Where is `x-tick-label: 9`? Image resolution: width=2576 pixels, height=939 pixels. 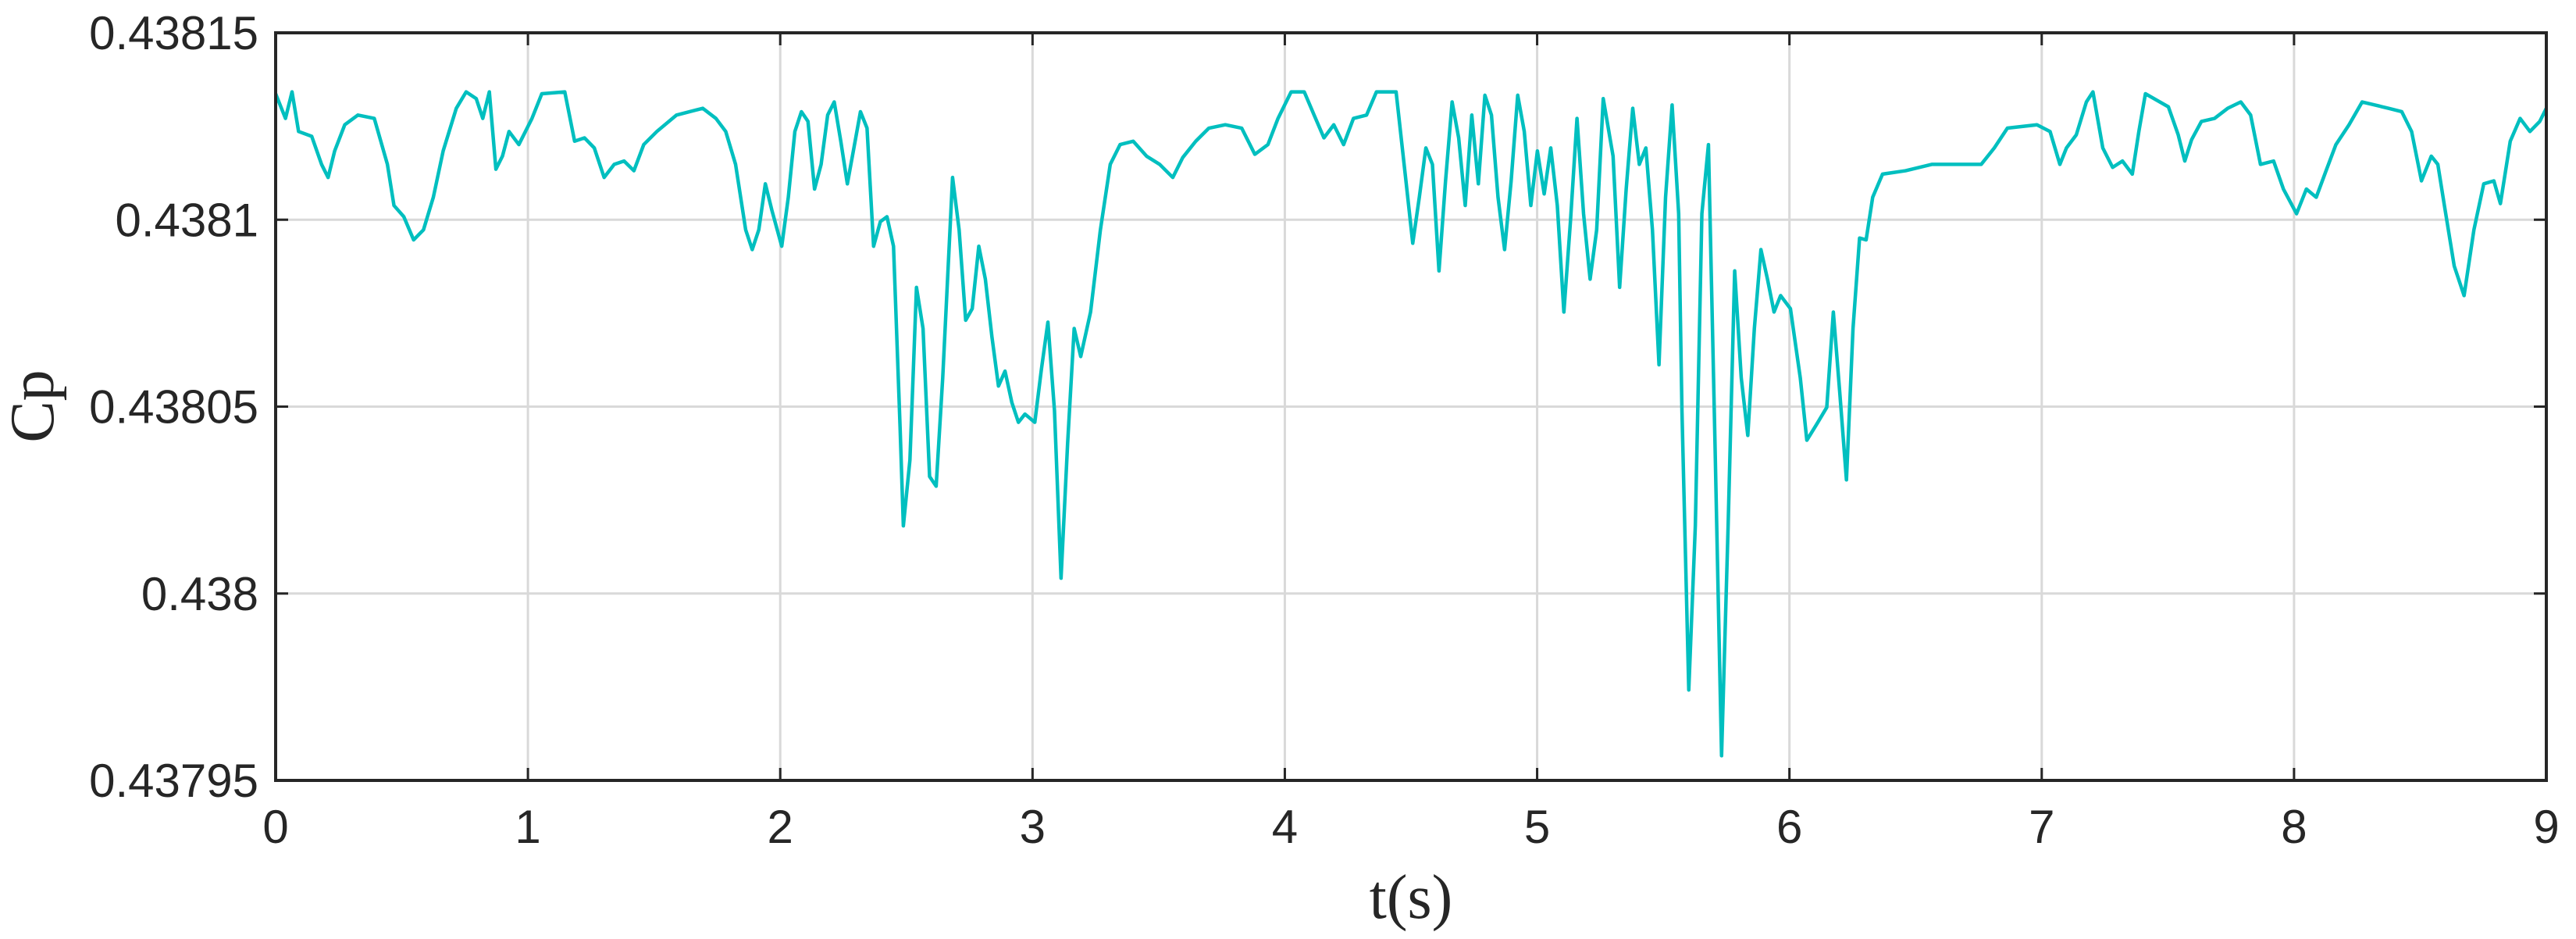
x-tick-label: 9 is located at coordinates (2546, 827).